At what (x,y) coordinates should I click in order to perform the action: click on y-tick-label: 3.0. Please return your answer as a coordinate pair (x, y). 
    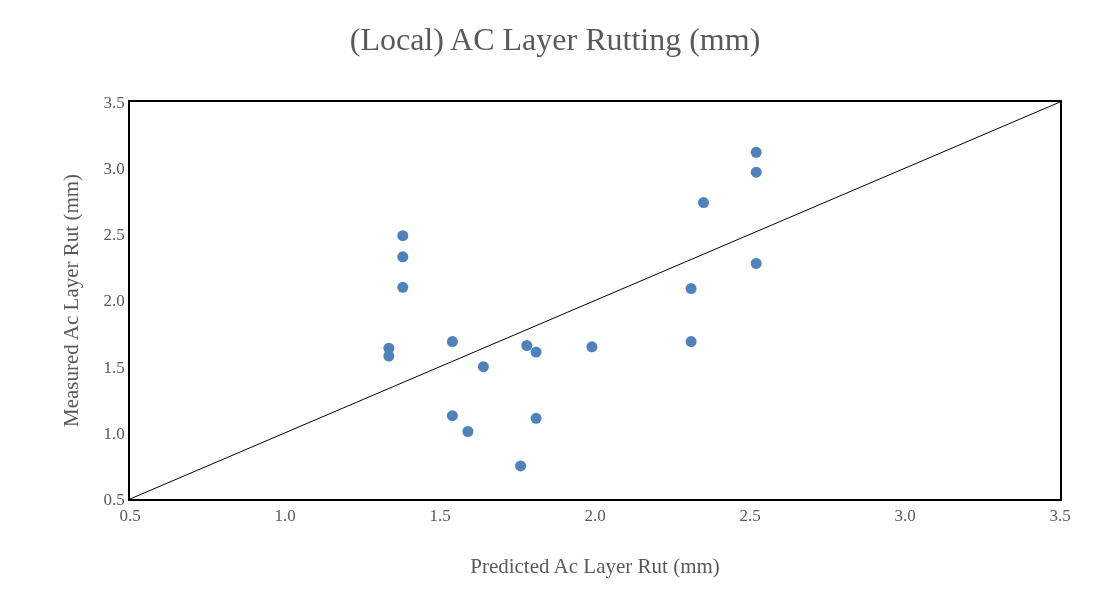
    Looking at the image, I should click on (114, 169).